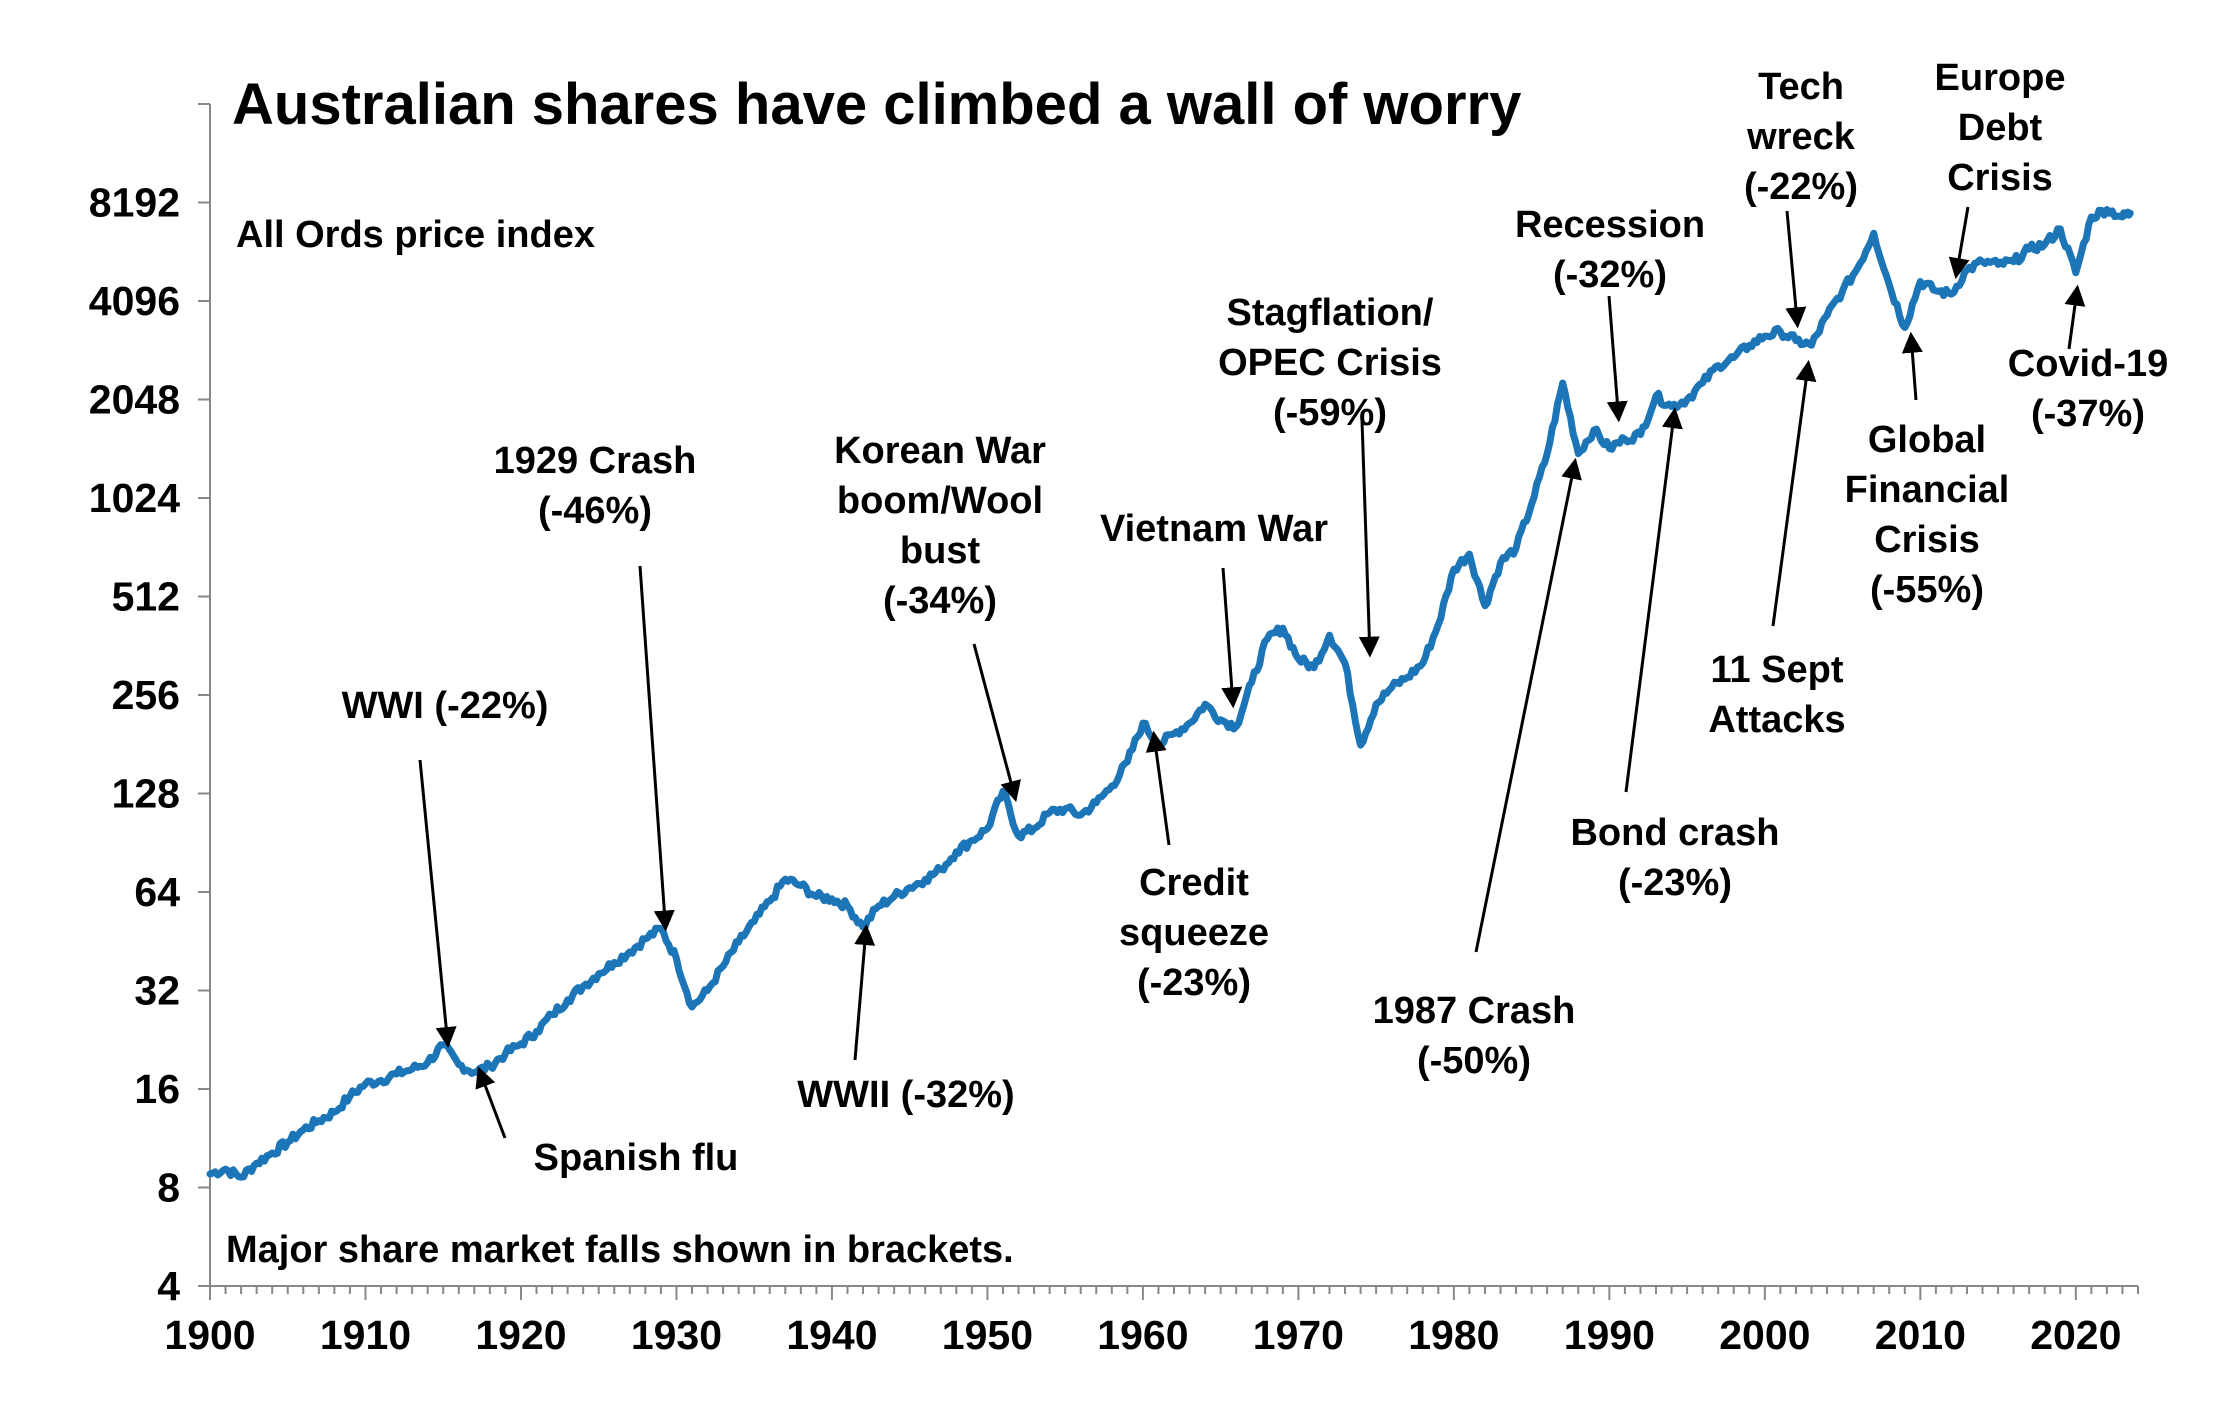 This screenshot has width=2229, height=1419. I want to click on y-tick-label: 256, so click(146, 695).